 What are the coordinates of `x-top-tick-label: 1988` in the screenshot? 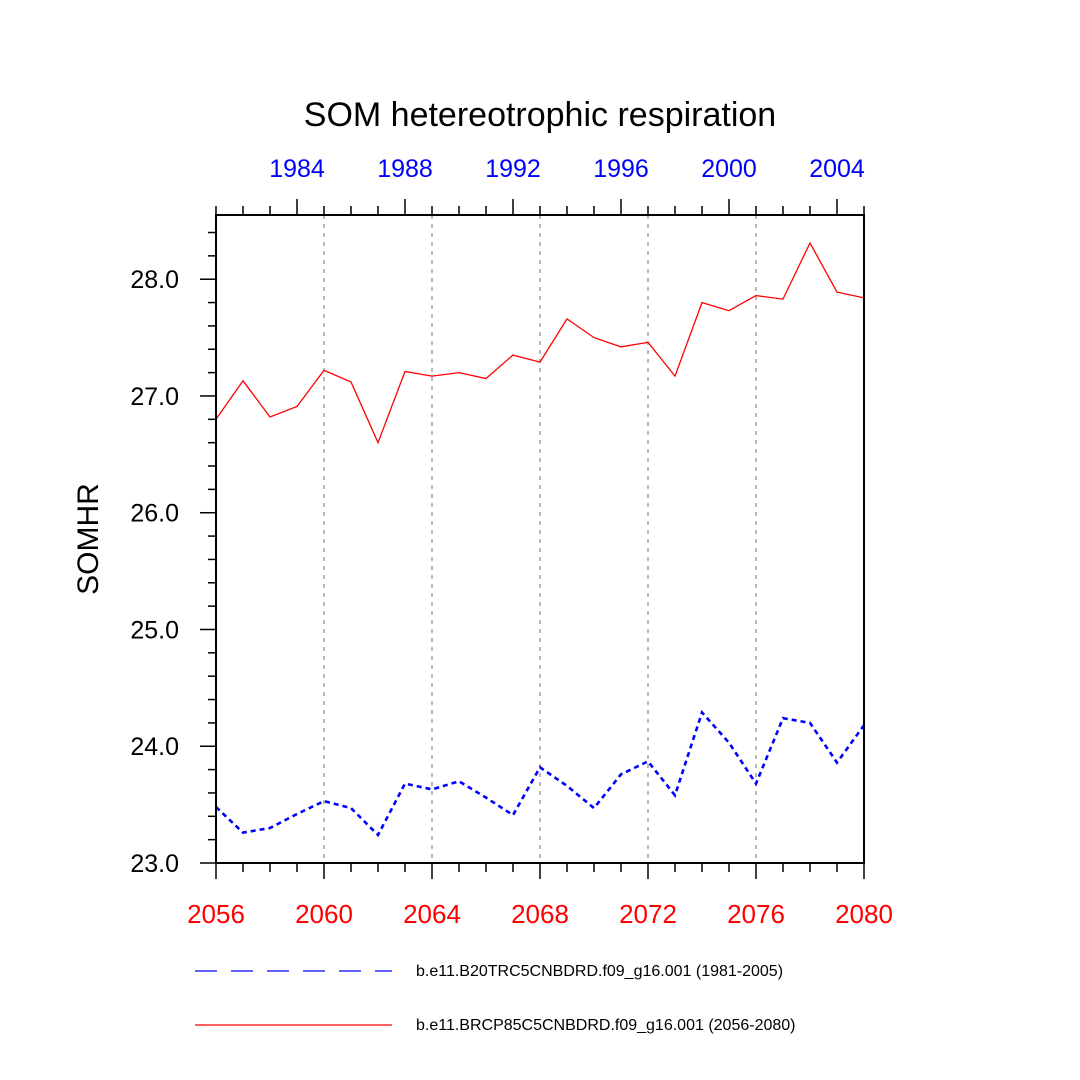 It's located at (405, 169).